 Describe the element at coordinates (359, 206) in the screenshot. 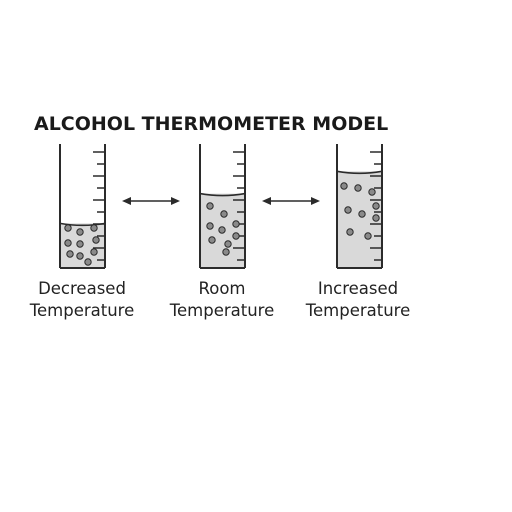

I see `tube-increased` at that location.